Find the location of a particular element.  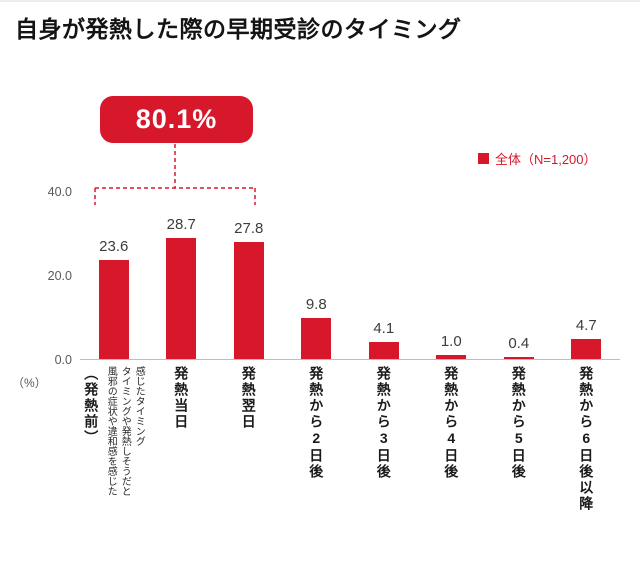

legend-swatch-icon is located at coordinates (483, 158).